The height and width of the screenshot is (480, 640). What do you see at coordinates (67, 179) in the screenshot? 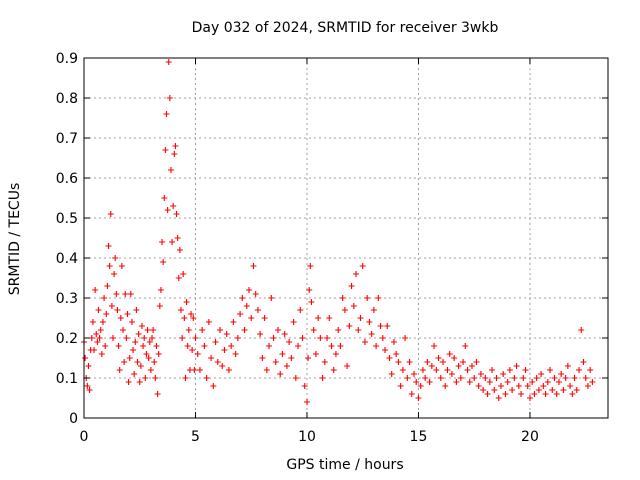
I see `y-tick-label: 0.6` at bounding box center [67, 179].